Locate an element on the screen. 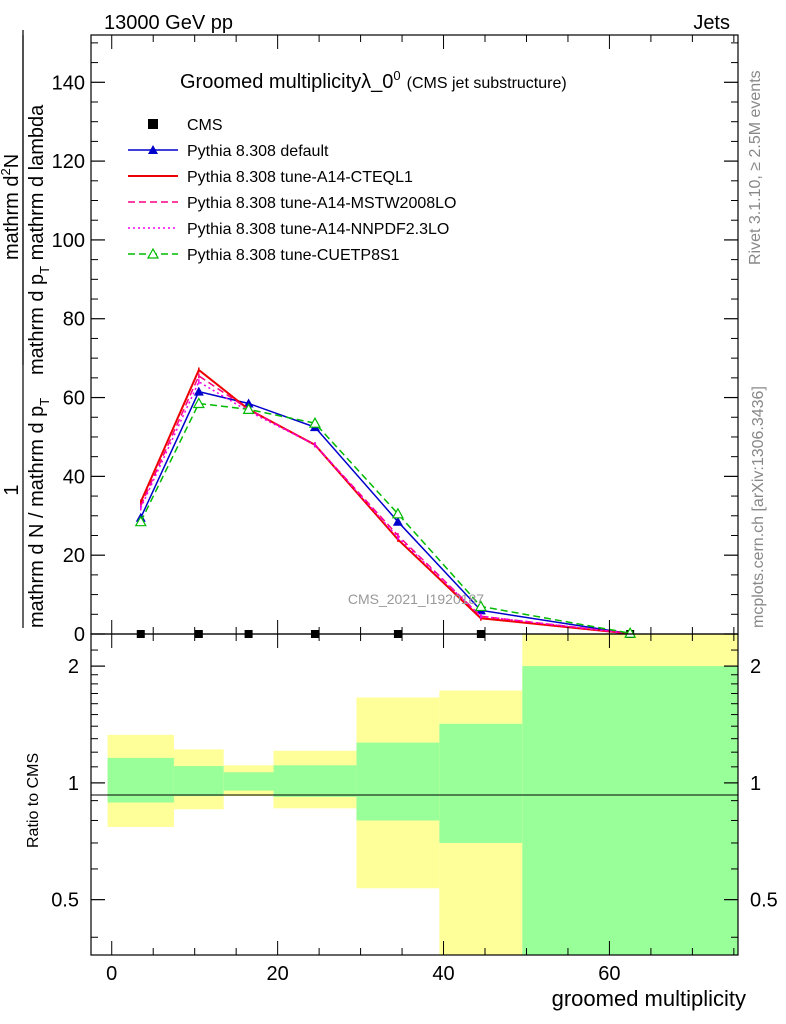  x-tick-label: 20 is located at coordinates (278, 974).